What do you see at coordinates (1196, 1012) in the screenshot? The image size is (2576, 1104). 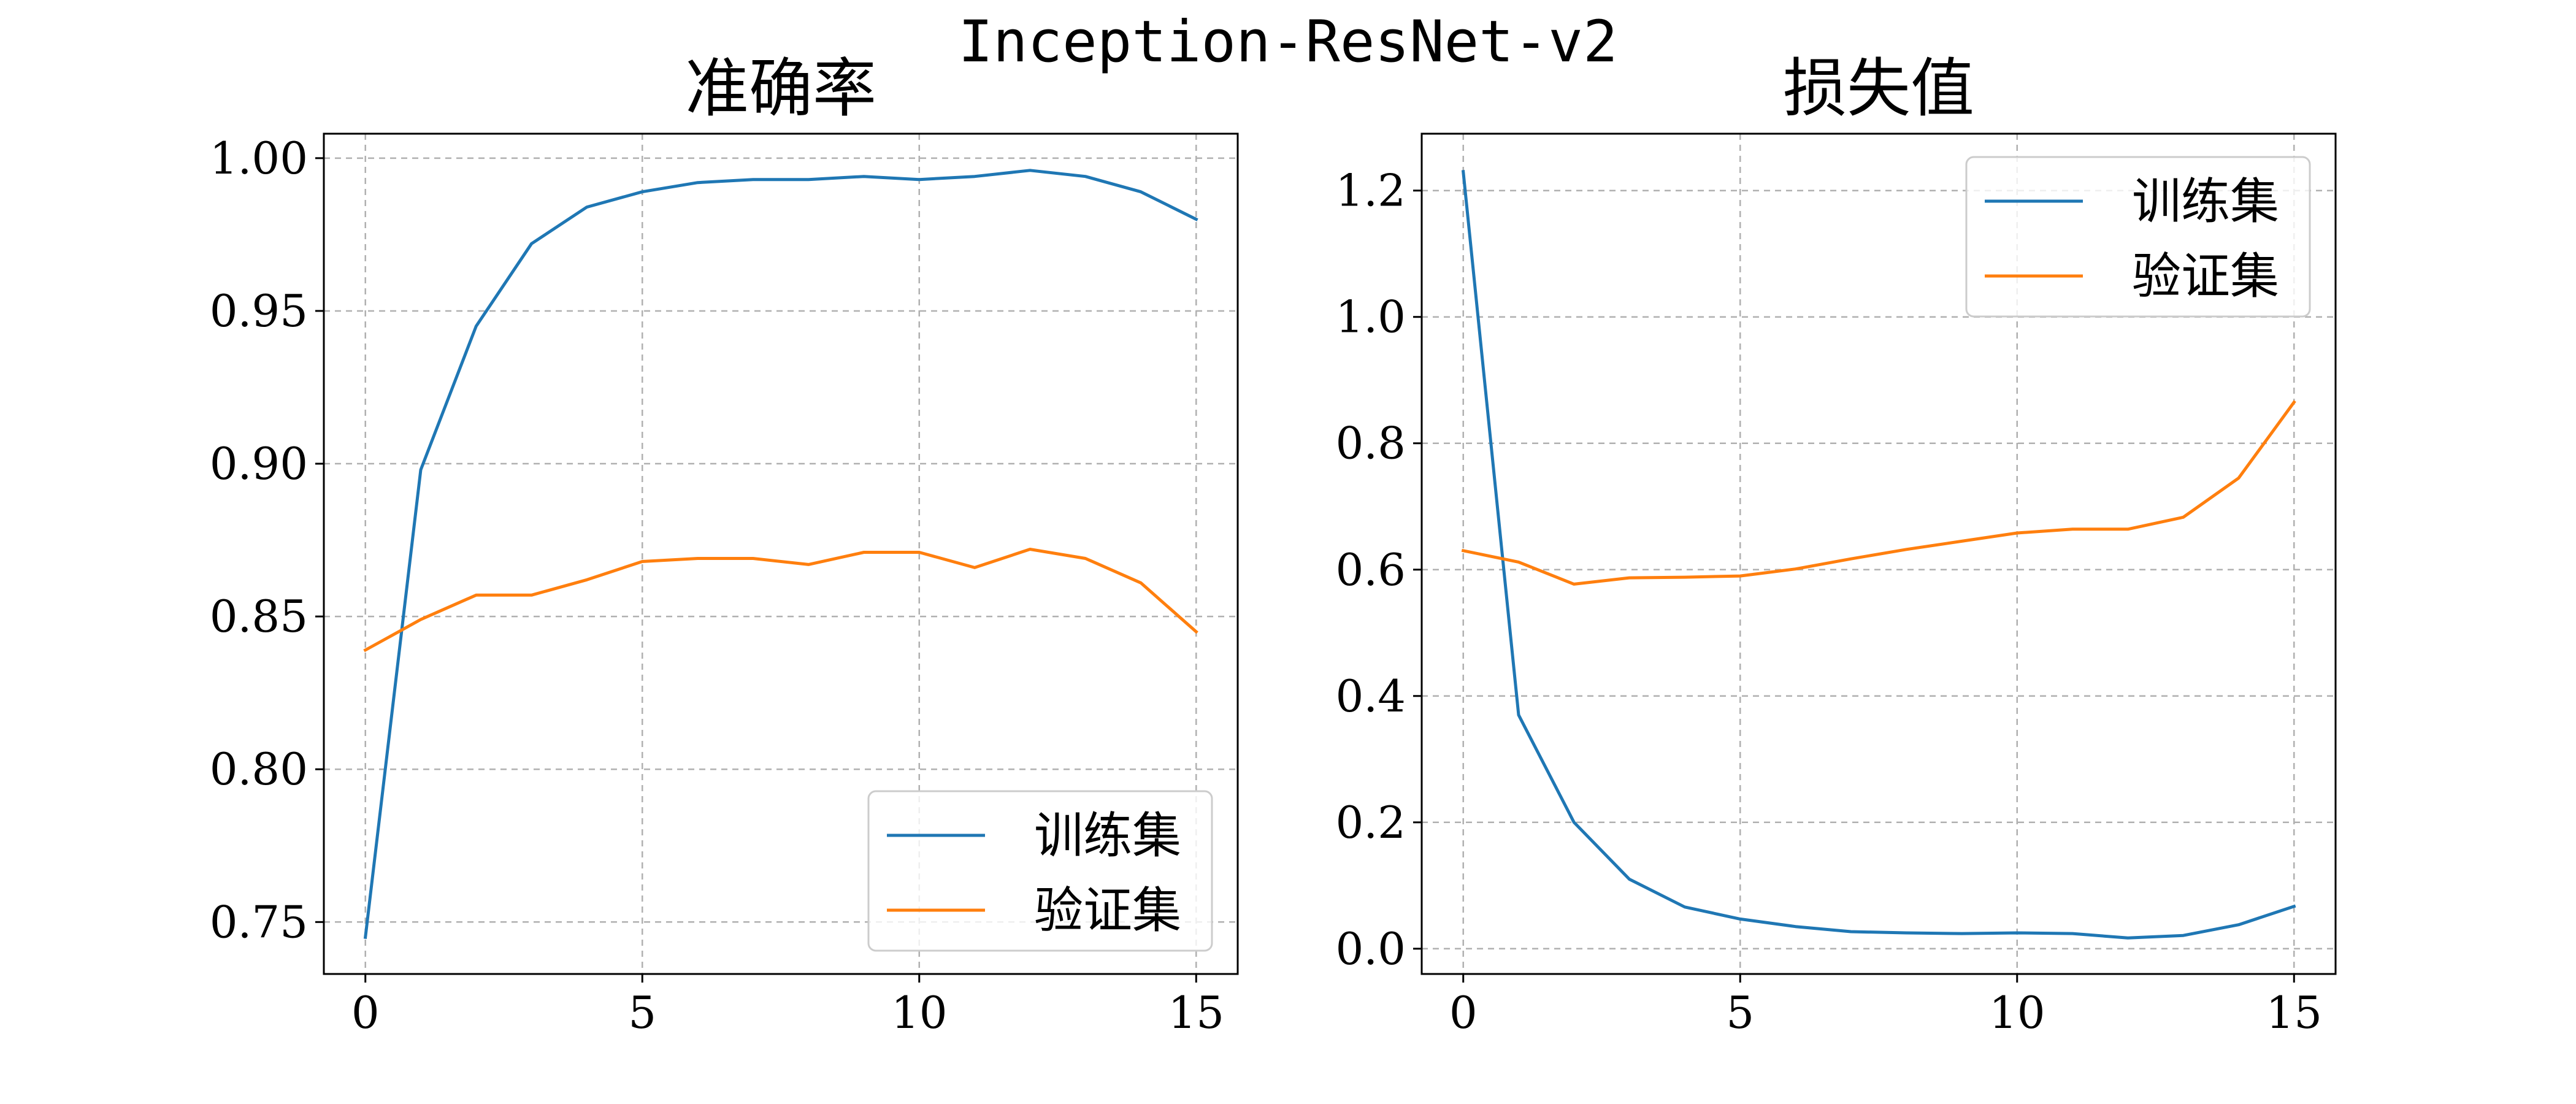 I see `accuracy-x-tick-label: 15` at bounding box center [1196, 1012].